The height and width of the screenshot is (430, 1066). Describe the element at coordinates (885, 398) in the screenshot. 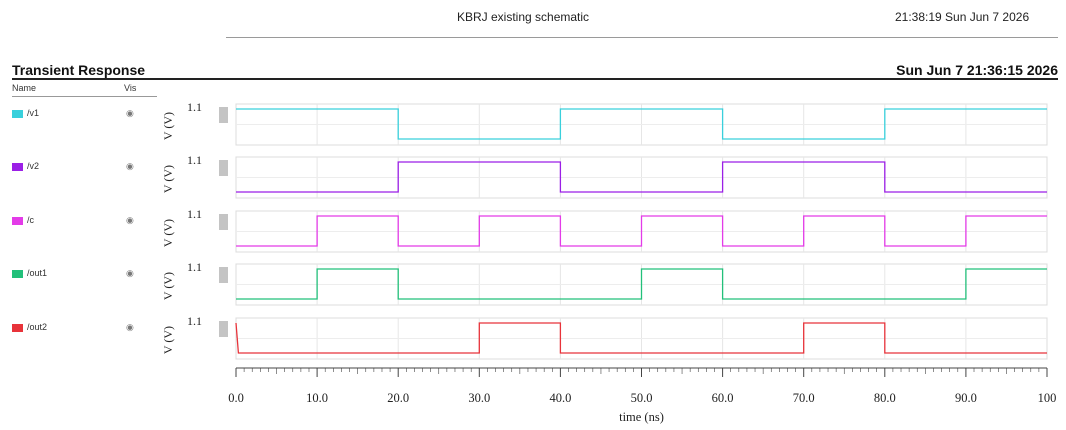

I see `x-tick-label-80.0: 80.0` at that location.